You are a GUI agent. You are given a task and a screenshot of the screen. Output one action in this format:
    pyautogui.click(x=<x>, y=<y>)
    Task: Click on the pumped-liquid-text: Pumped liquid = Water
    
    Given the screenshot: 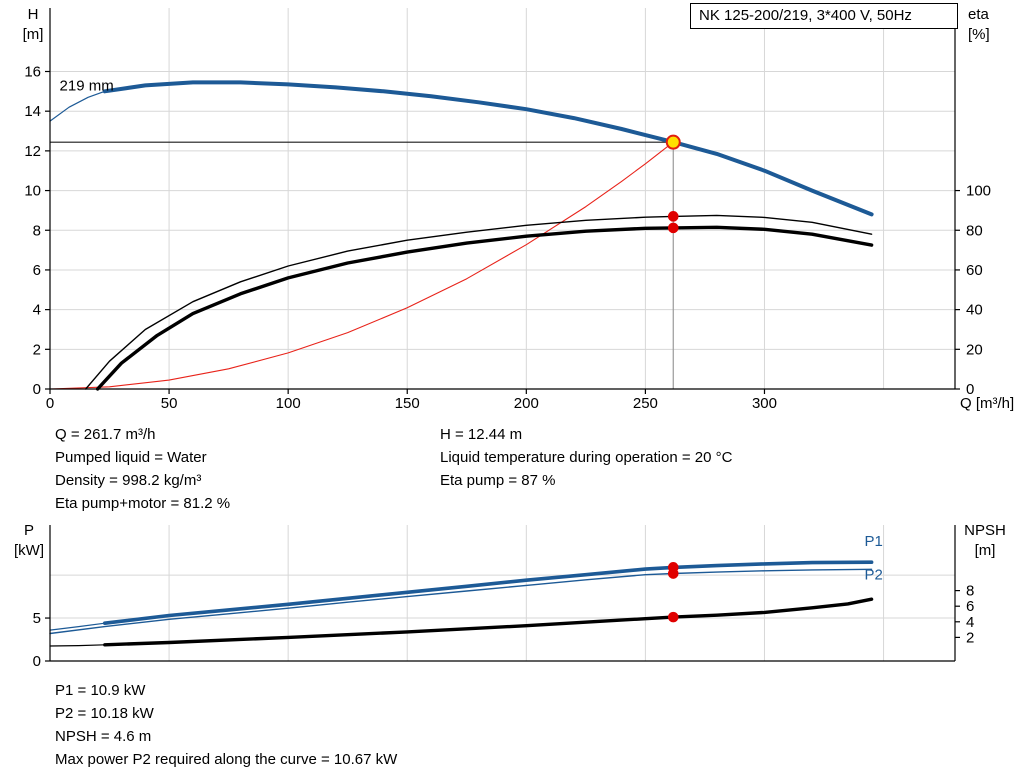 What is the action you would take?
    pyautogui.click(x=131, y=457)
    